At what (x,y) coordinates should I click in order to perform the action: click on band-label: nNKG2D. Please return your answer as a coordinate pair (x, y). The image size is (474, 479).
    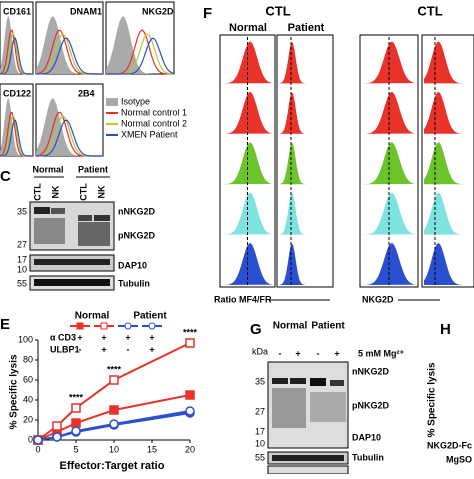
    Looking at the image, I should click on (371, 371).